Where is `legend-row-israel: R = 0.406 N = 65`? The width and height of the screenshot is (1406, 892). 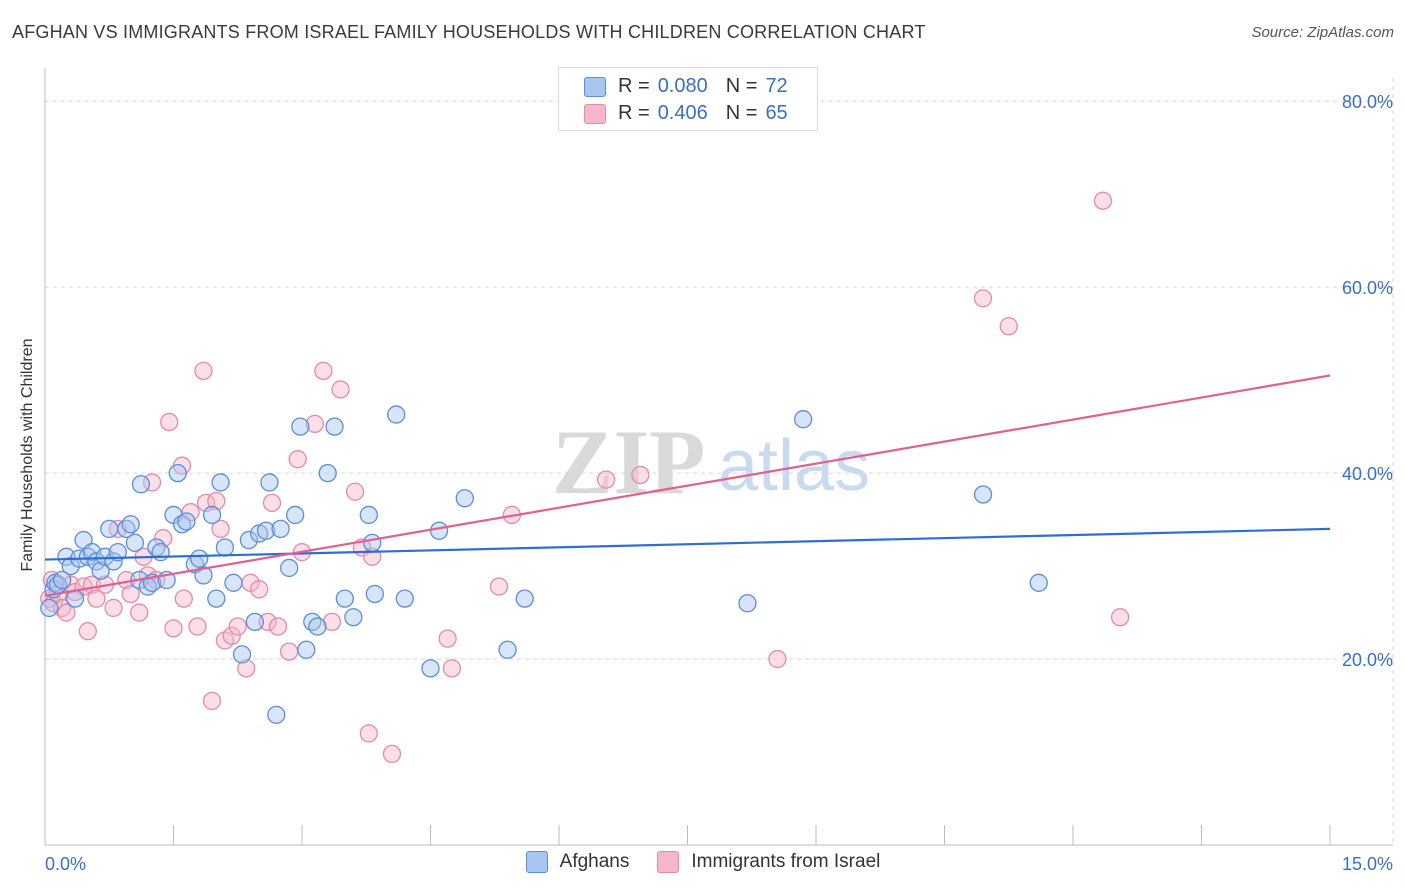
legend-row-israel: R = 0.406 N = 65 is located at coordinates (686, 113).